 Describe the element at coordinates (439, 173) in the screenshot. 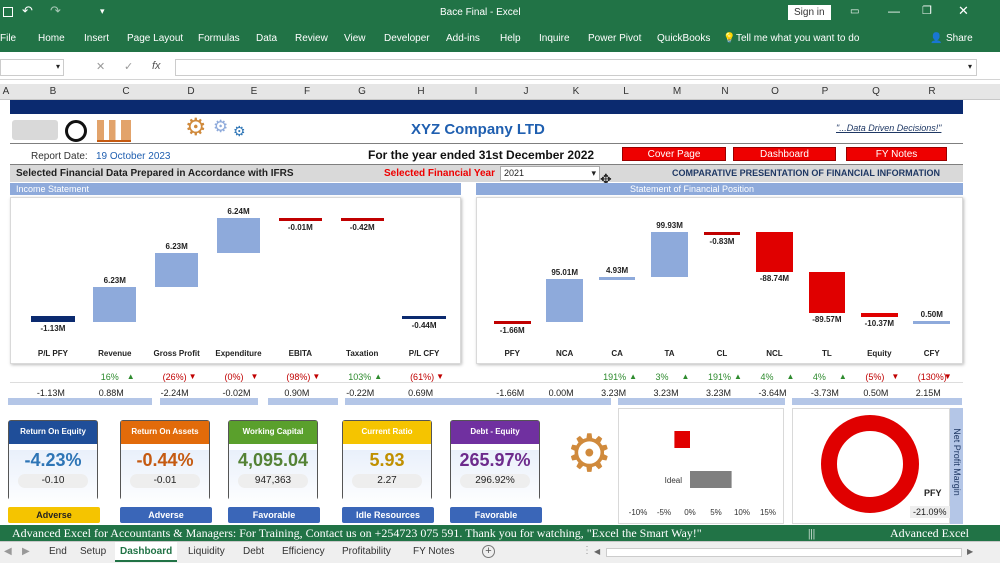

I see `selected-year-label: Selected Financial Year` at that location.